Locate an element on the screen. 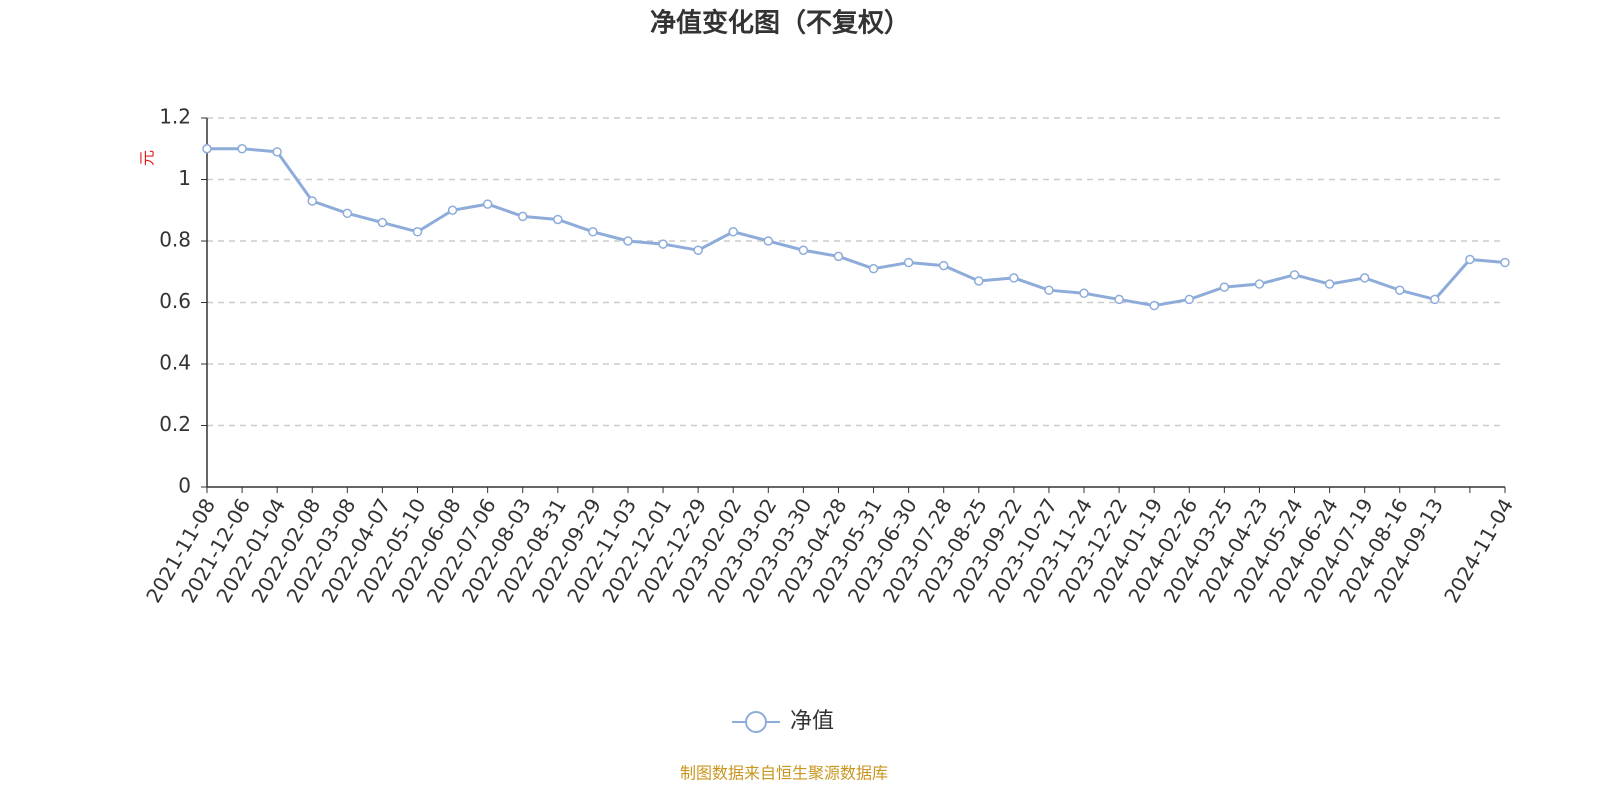 Image resolution: width=1600 pixels, height=804 pixels. y-tick-label: 0.4 is located at coordinates (175, 363).